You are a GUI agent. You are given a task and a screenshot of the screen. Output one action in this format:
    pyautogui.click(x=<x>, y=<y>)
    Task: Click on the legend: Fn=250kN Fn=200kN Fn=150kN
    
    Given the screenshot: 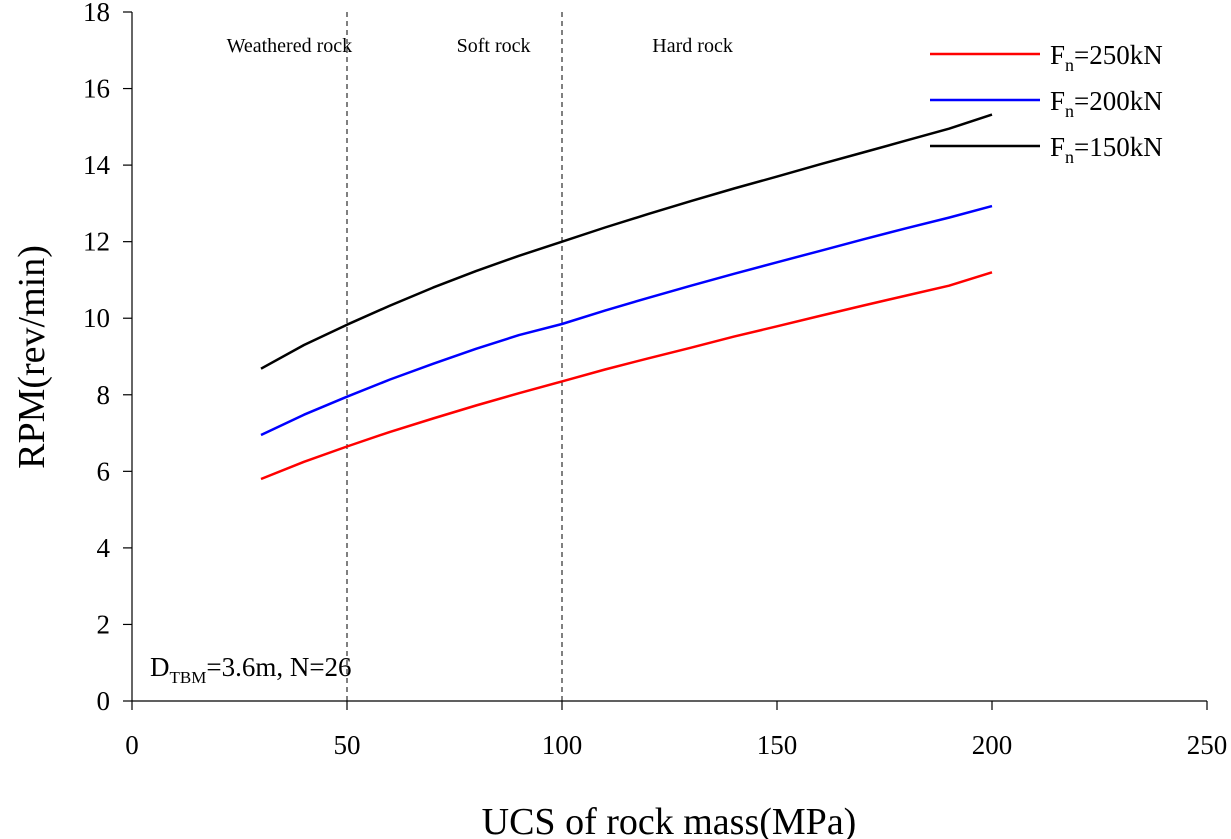 What is the action you would take?
    pyautogui.click(x=1046, y=103)
    